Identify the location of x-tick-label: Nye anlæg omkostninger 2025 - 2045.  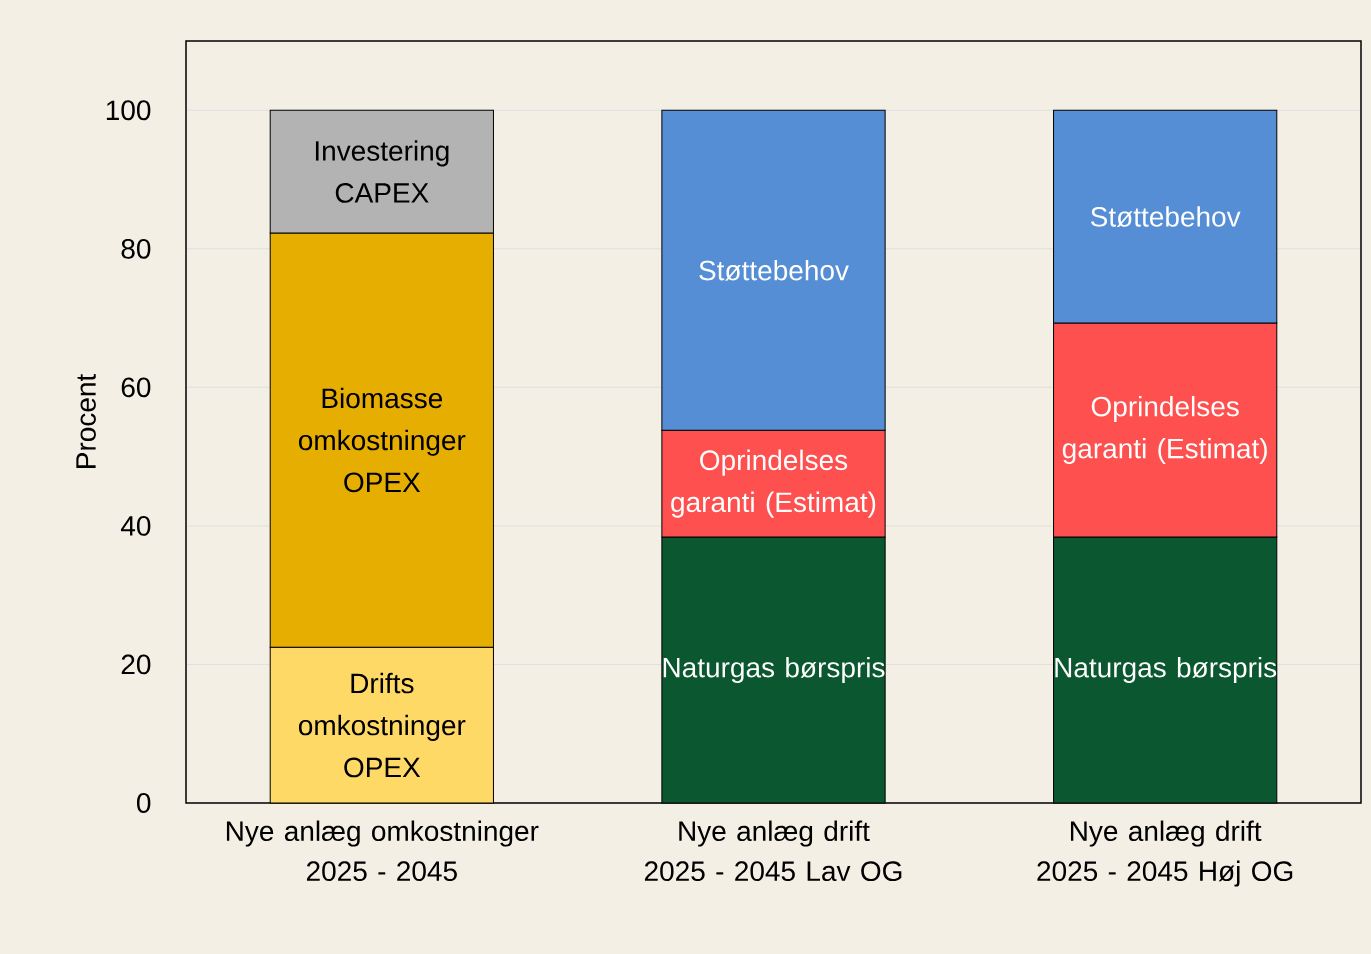
(382, 851).